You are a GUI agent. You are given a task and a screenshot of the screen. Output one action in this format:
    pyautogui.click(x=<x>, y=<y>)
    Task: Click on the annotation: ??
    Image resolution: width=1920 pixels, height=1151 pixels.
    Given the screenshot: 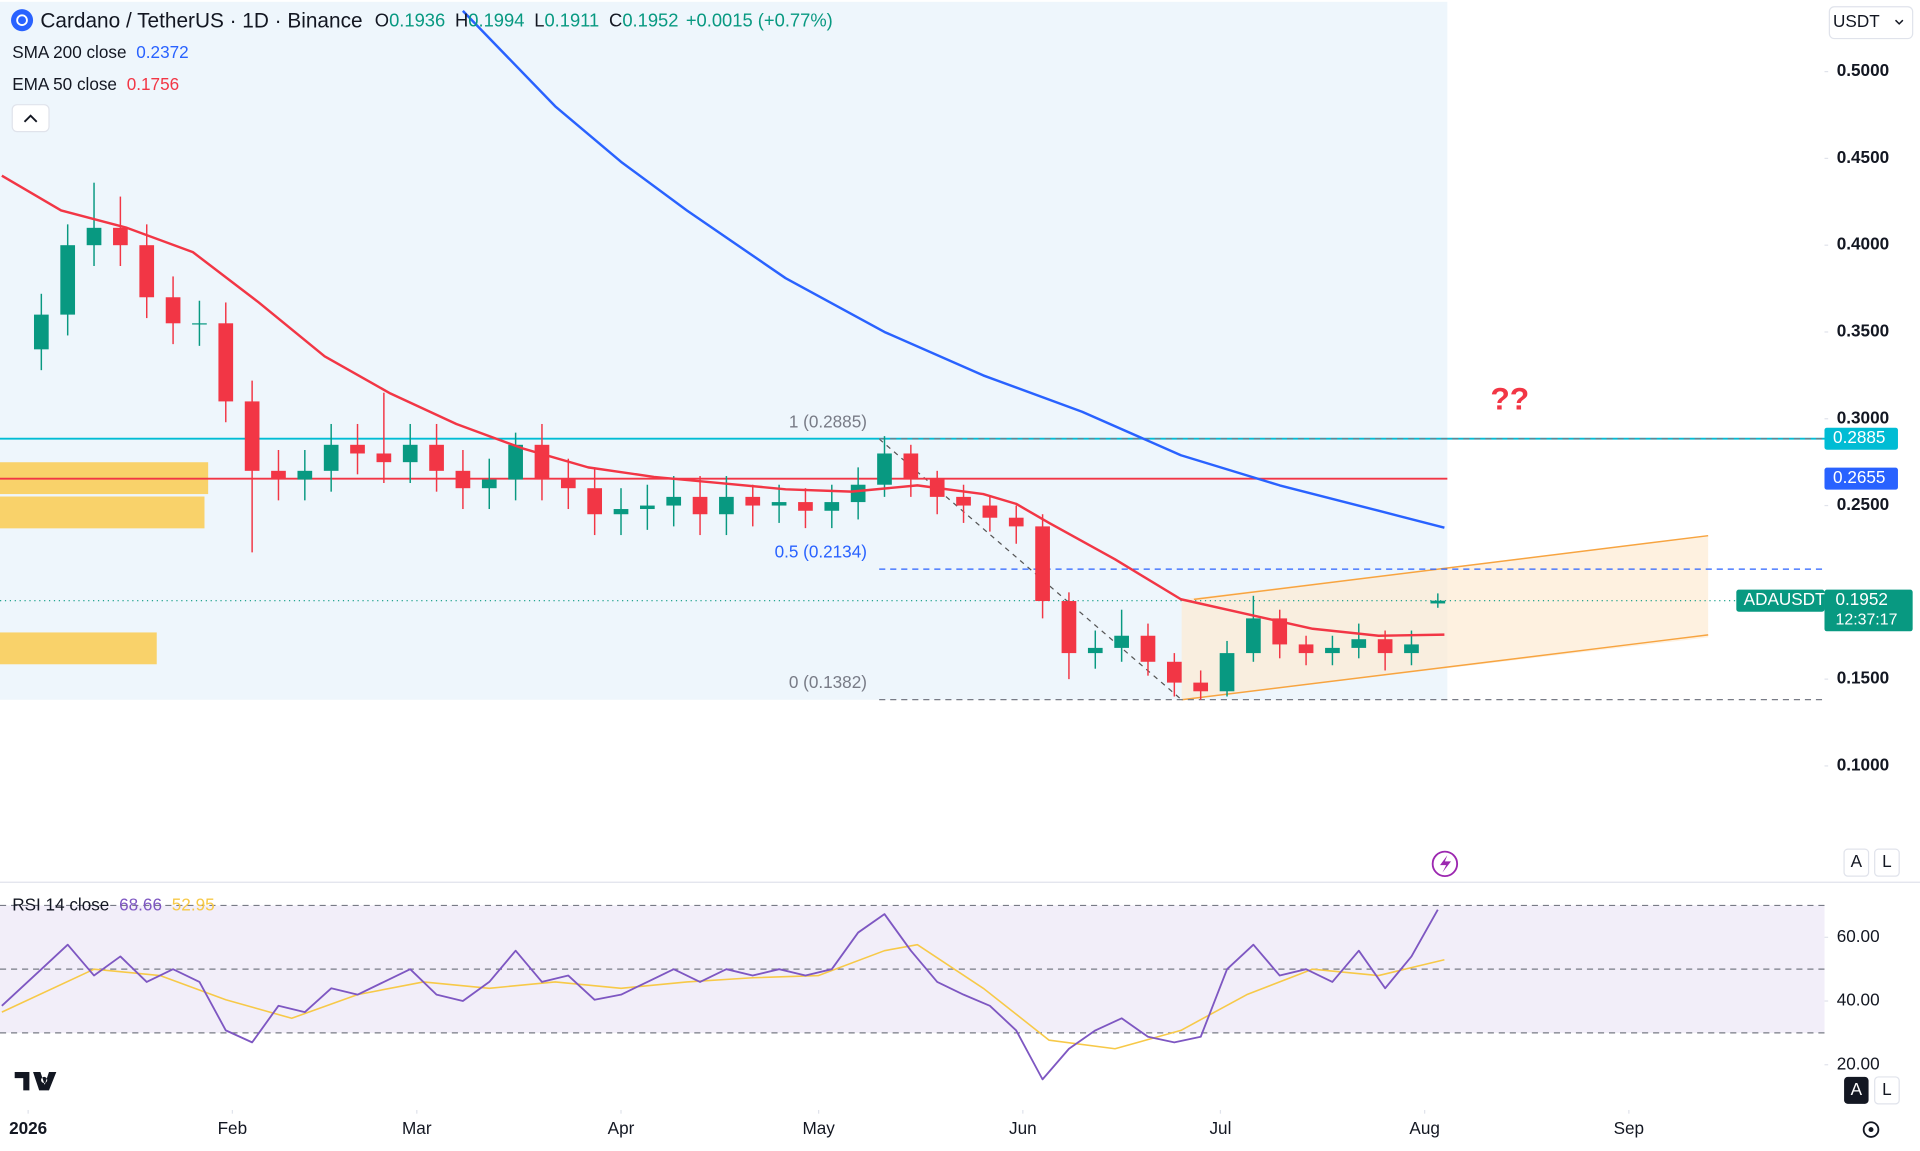 What is the action you would take?
    pyautogui.click(x=1509, y=398)
    